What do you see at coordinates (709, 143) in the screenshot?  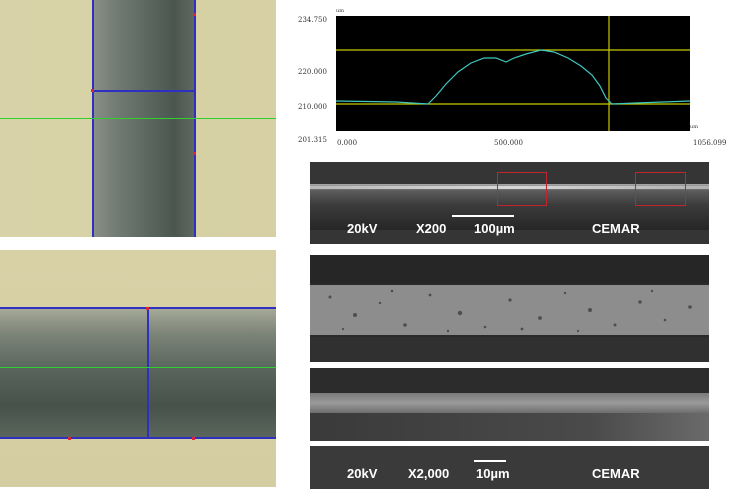 I see `x-tick-label: 1056.099` at bounding box center [709, 143].